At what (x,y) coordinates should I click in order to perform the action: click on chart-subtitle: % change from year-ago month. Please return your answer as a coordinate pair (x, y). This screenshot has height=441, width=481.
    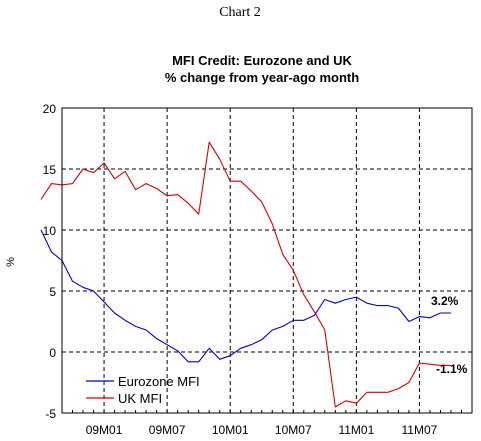
    Looking at the image, I should click on (262, 77).